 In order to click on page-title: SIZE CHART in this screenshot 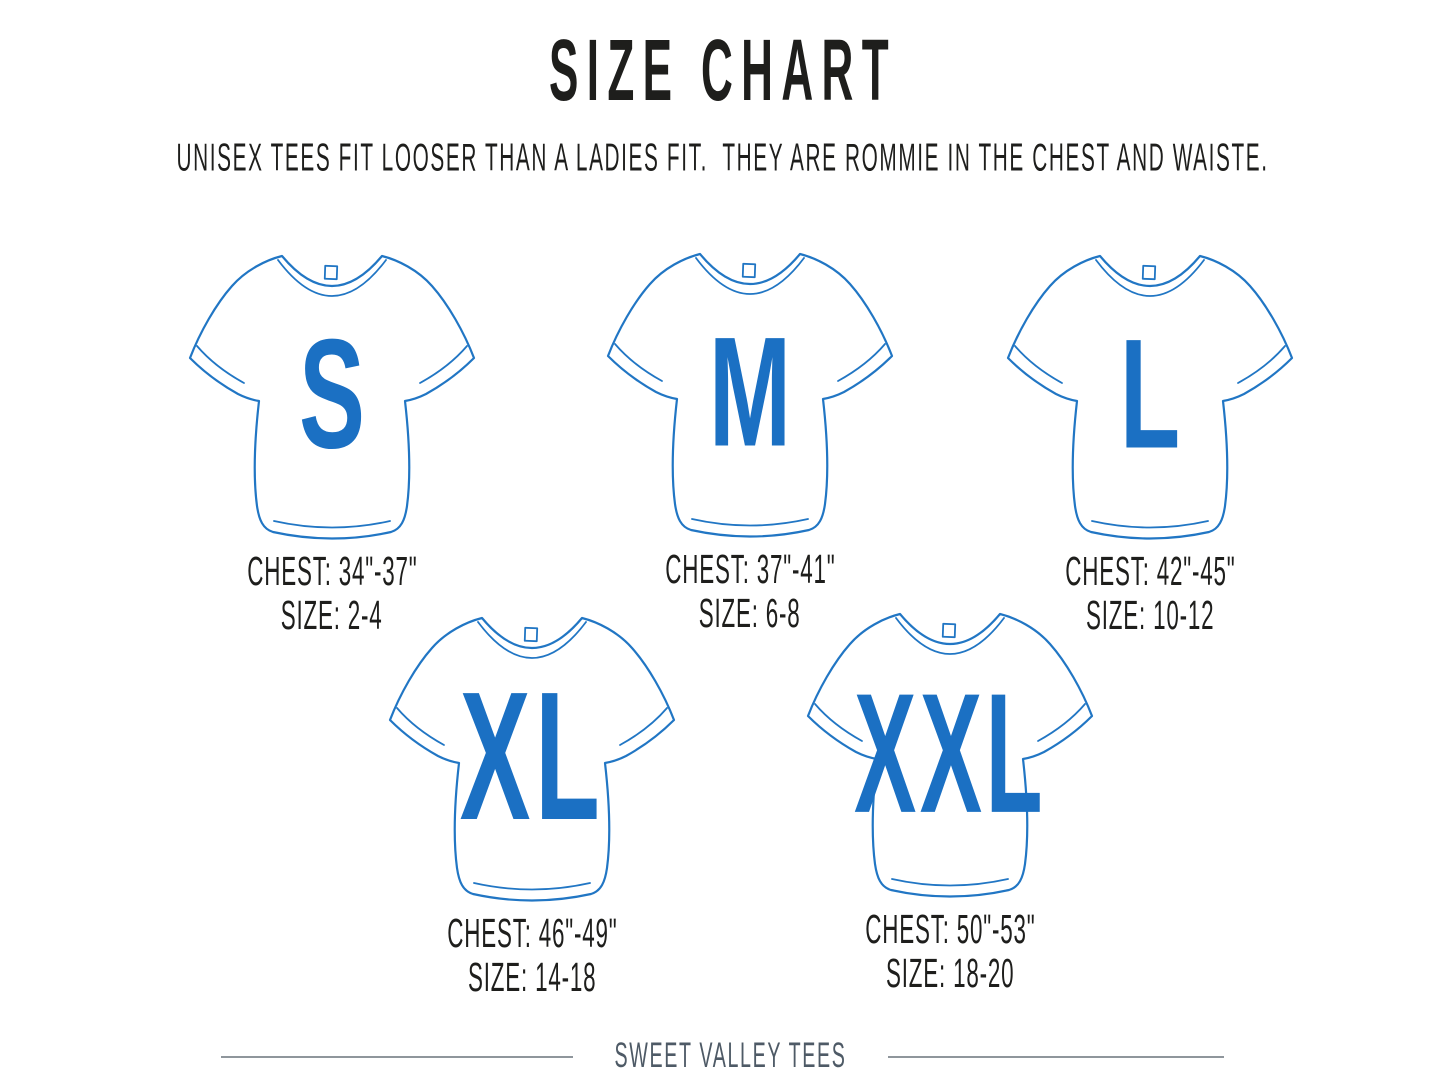, I will do `click(722, 70)`.